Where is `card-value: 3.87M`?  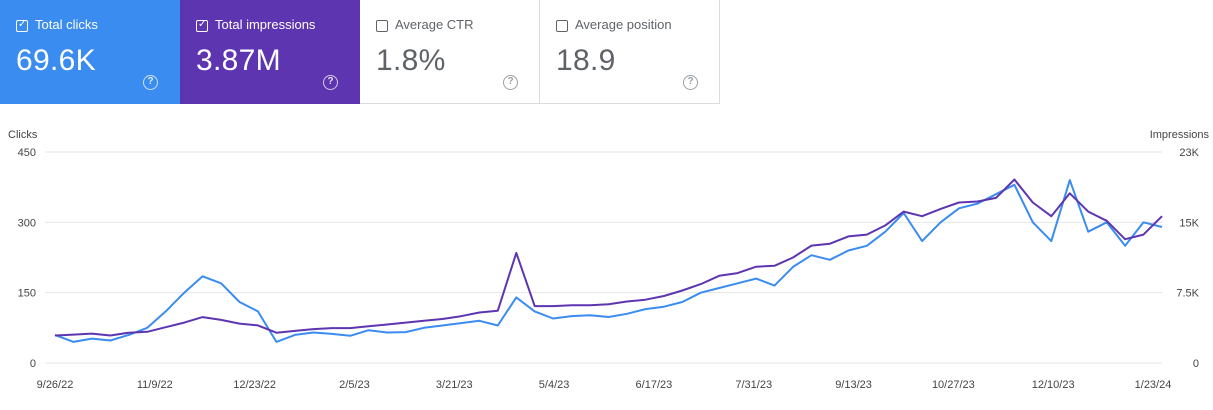 card-value: 3.87M is located at coordinates (238, 60).